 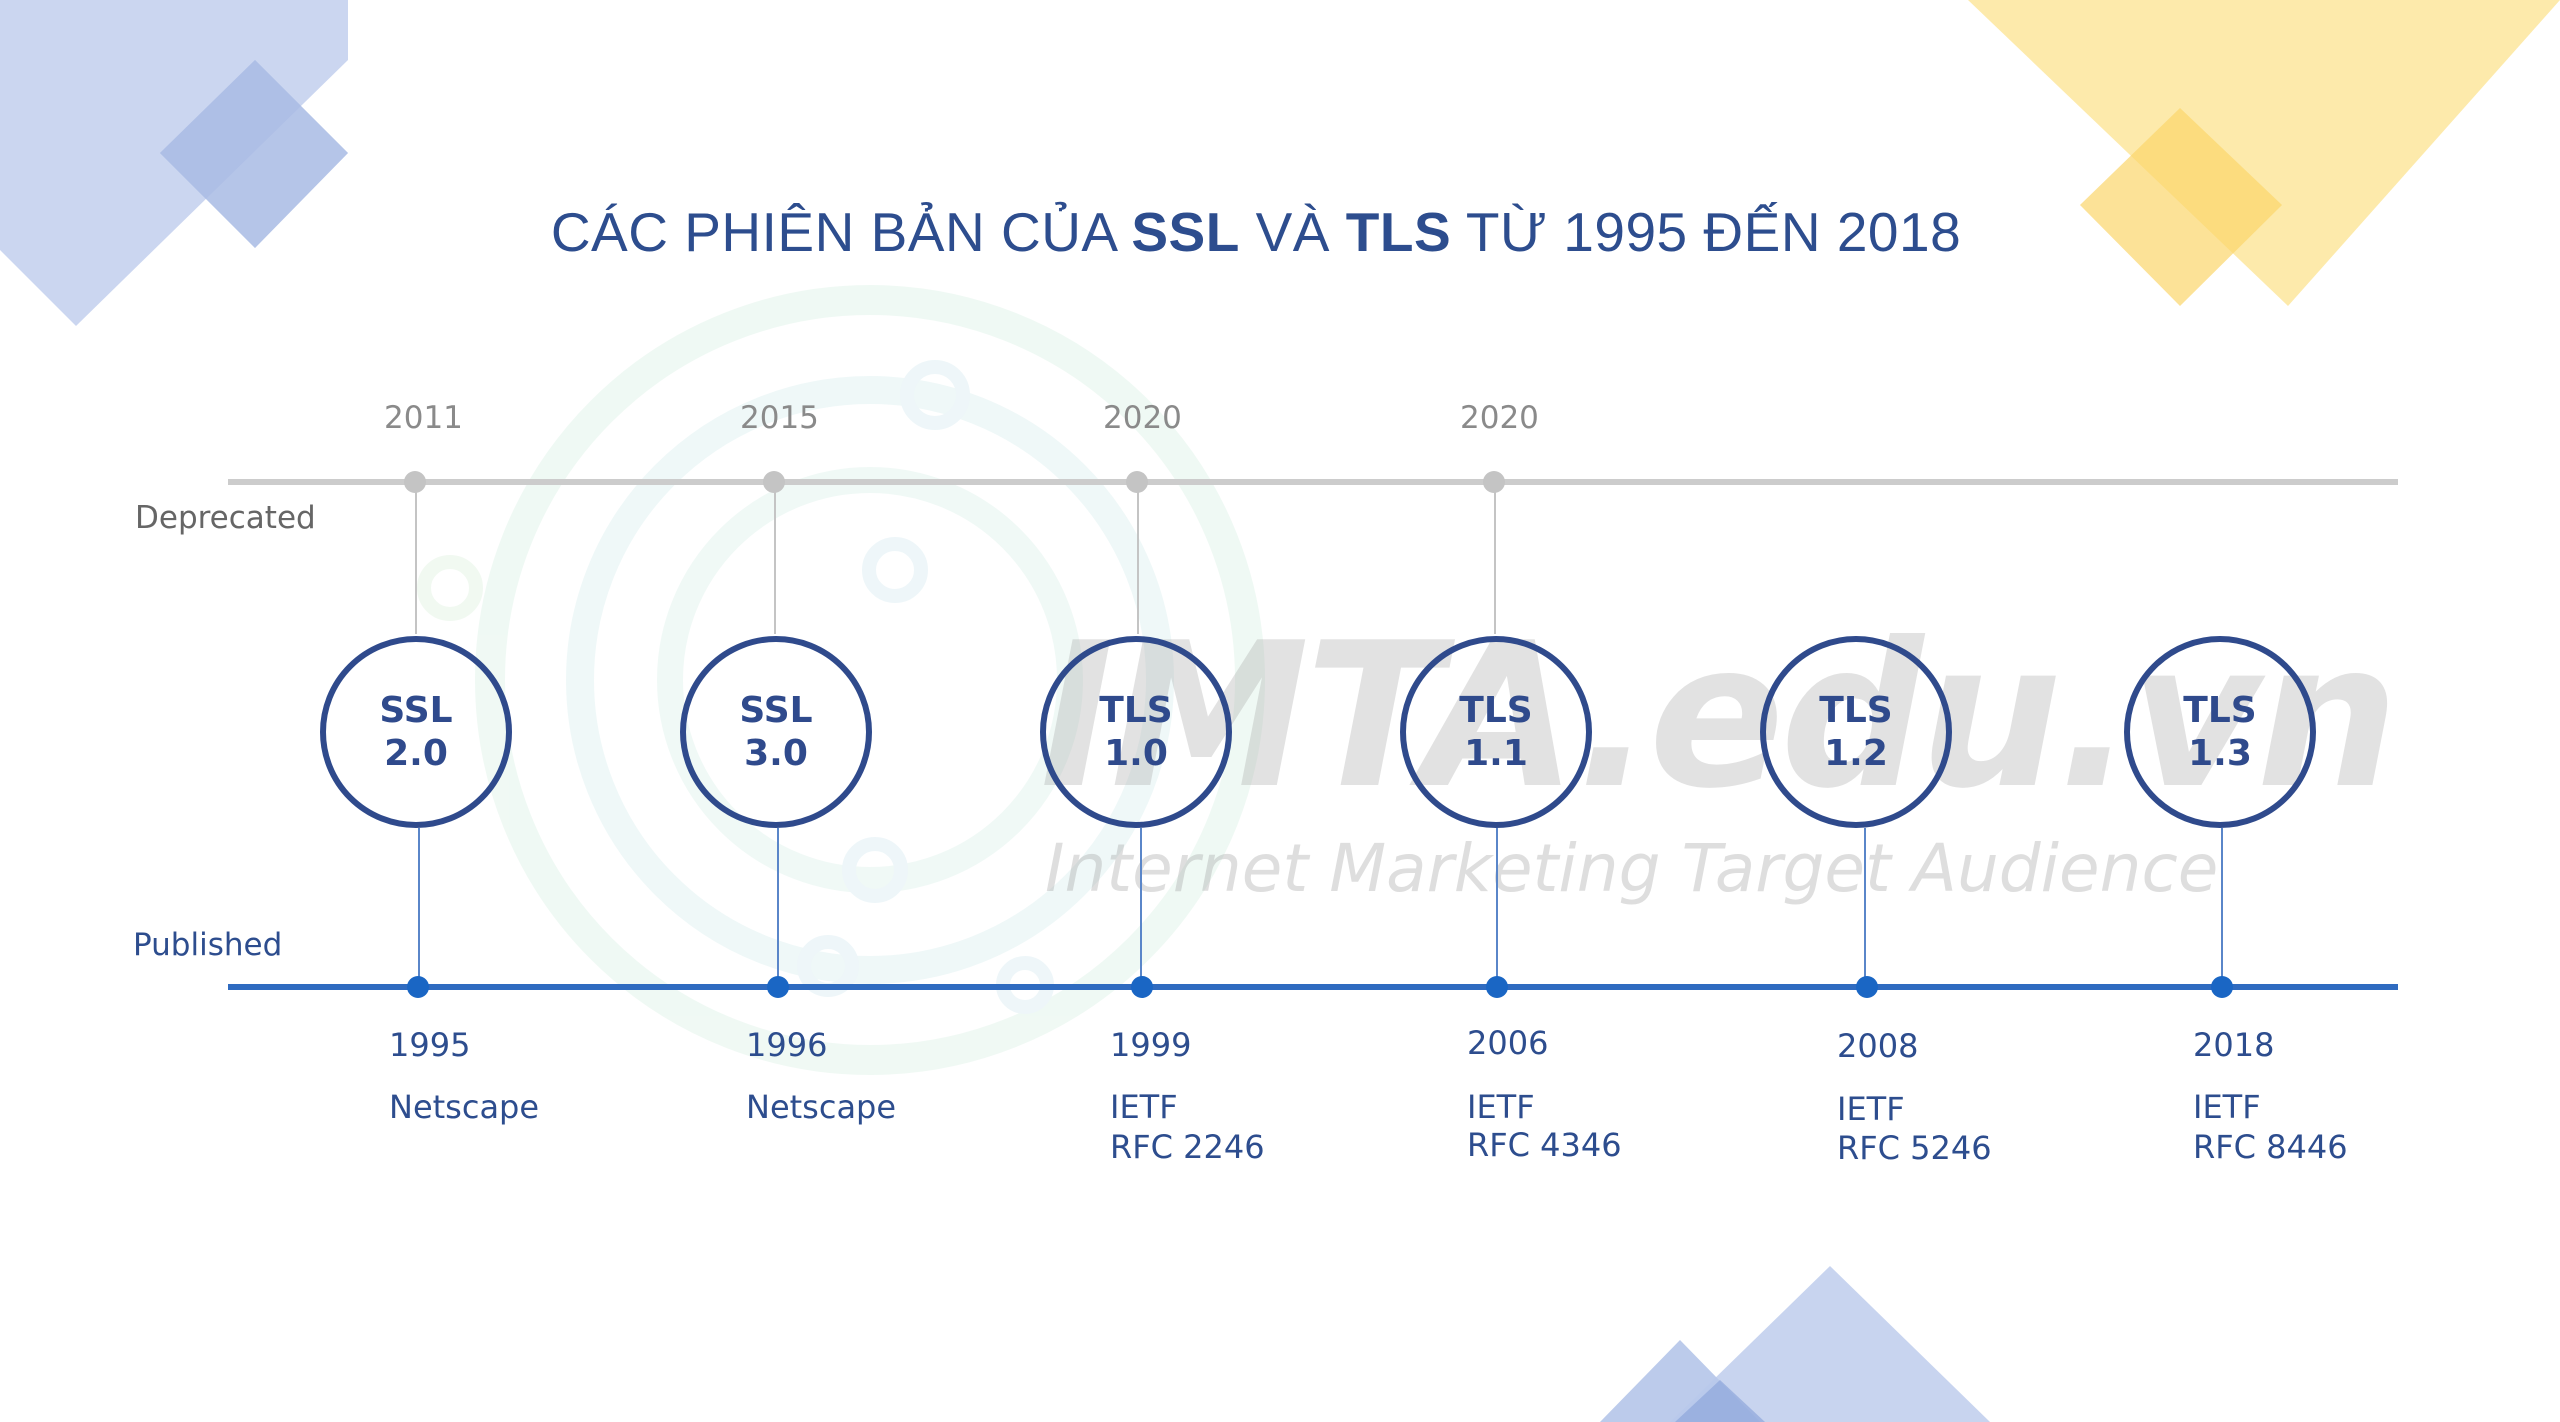 I want to click on published-year: 2008, so click(x=1878, y=1046).